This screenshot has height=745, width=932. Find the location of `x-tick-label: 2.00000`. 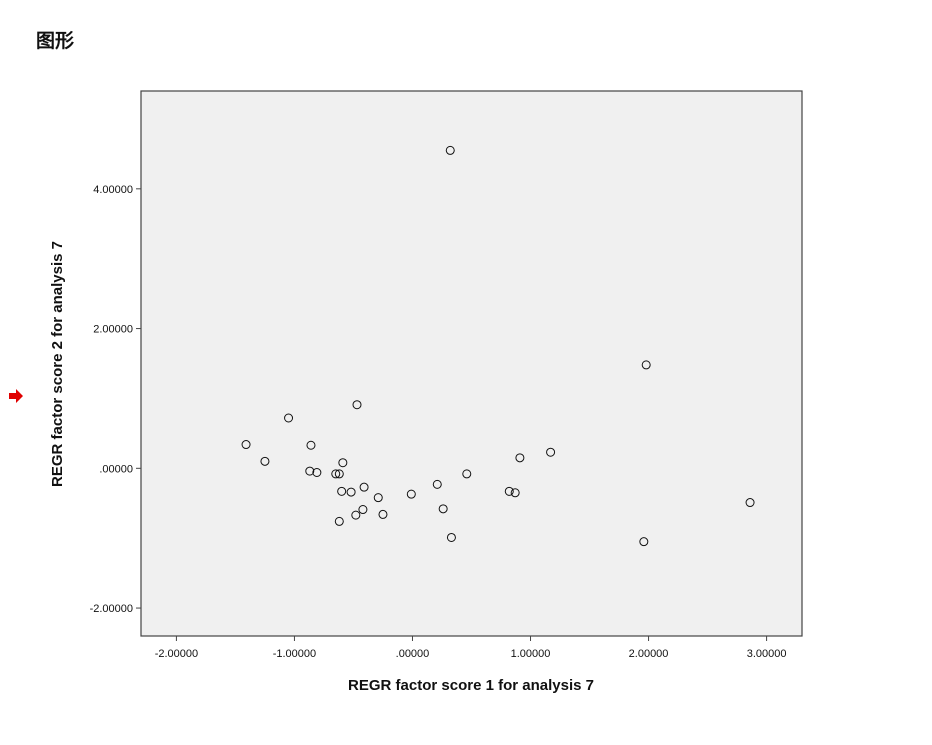

x-tick-label: 2.00000 is located at coordinates (649, 654).